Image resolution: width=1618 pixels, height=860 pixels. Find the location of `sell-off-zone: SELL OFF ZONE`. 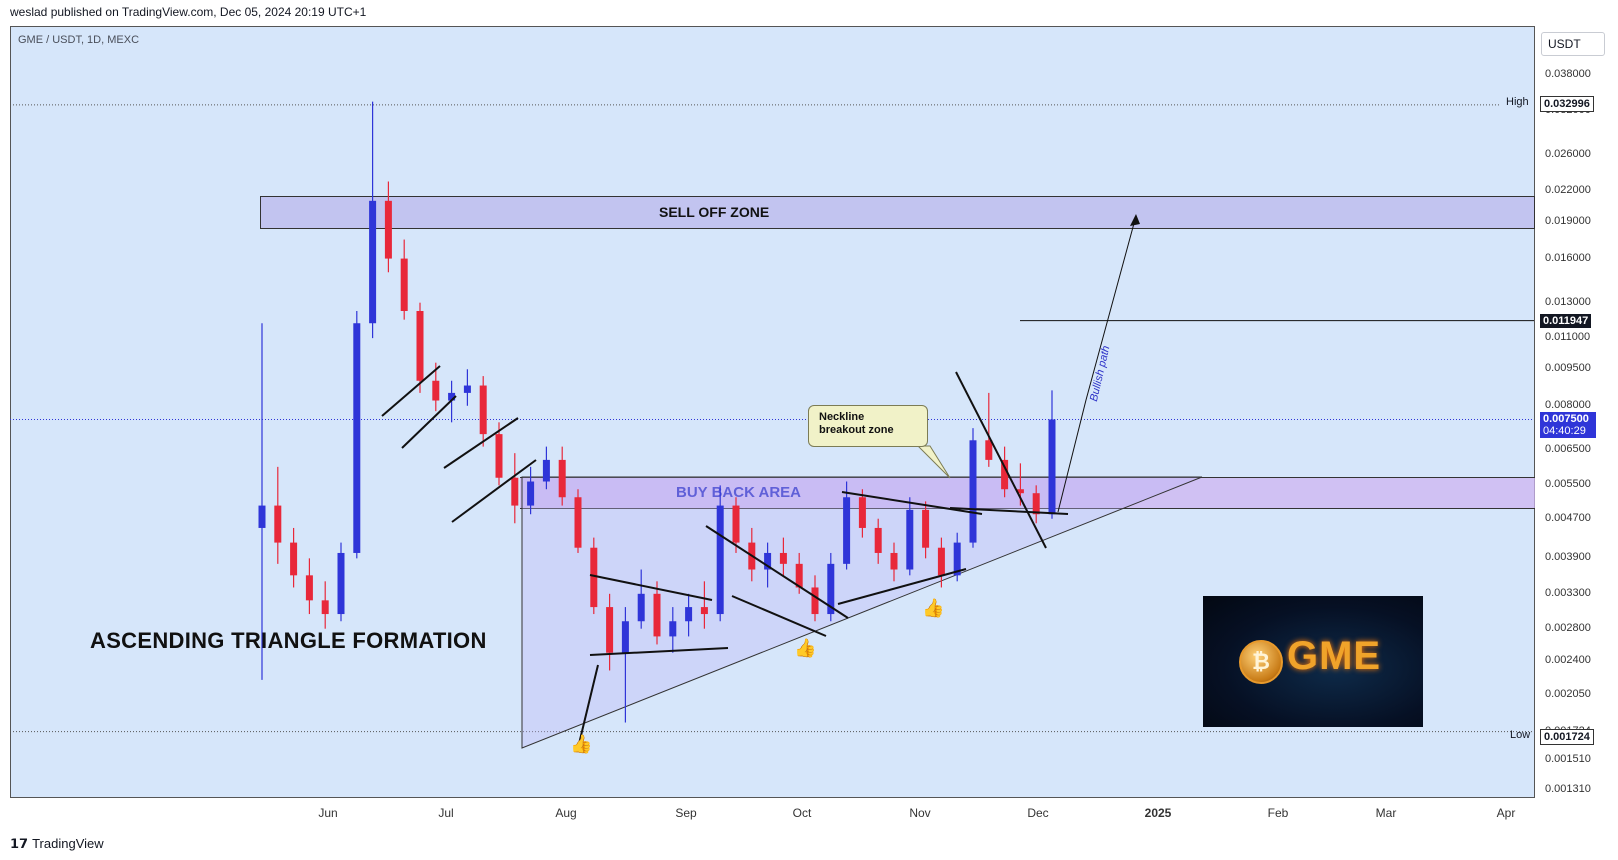

sell-off-zone: SELL OFF ZONE is located at coordinates (897, 212).